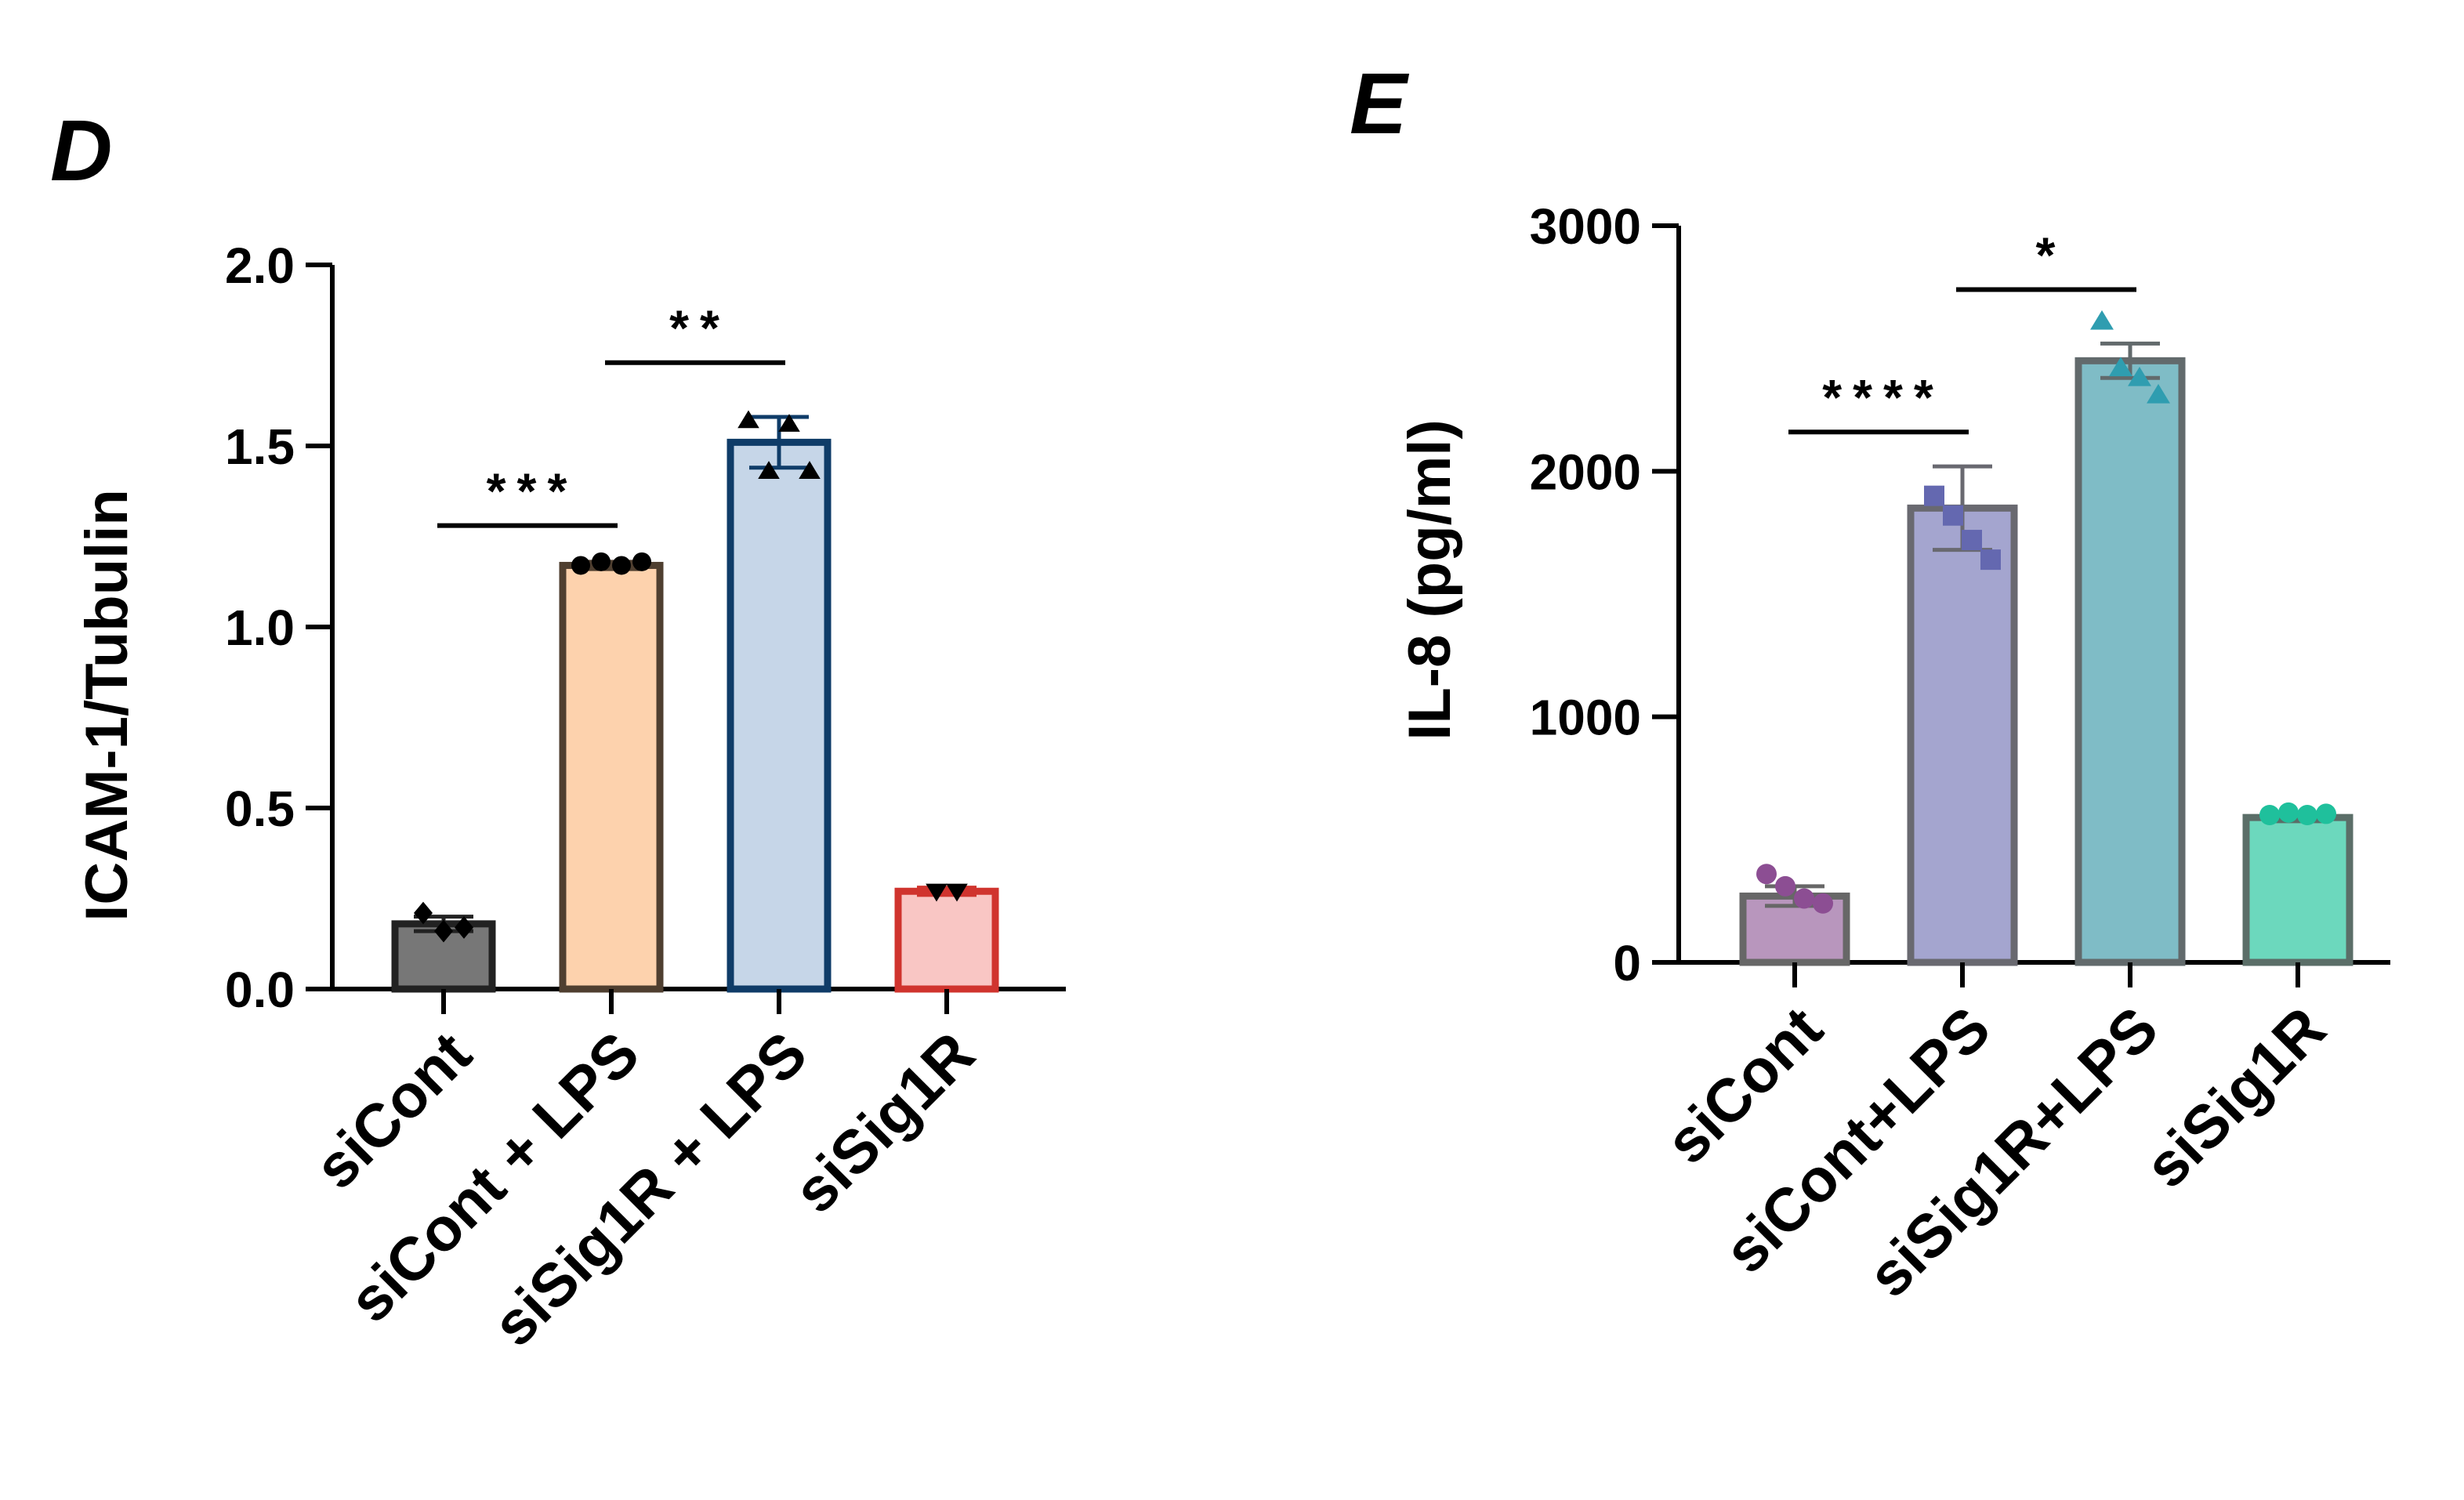  What do you see at coordinates (1627, 963) in the screenshot?
I see `panel-e-y-tick-label: 0` at bounding box center [1627, 963].